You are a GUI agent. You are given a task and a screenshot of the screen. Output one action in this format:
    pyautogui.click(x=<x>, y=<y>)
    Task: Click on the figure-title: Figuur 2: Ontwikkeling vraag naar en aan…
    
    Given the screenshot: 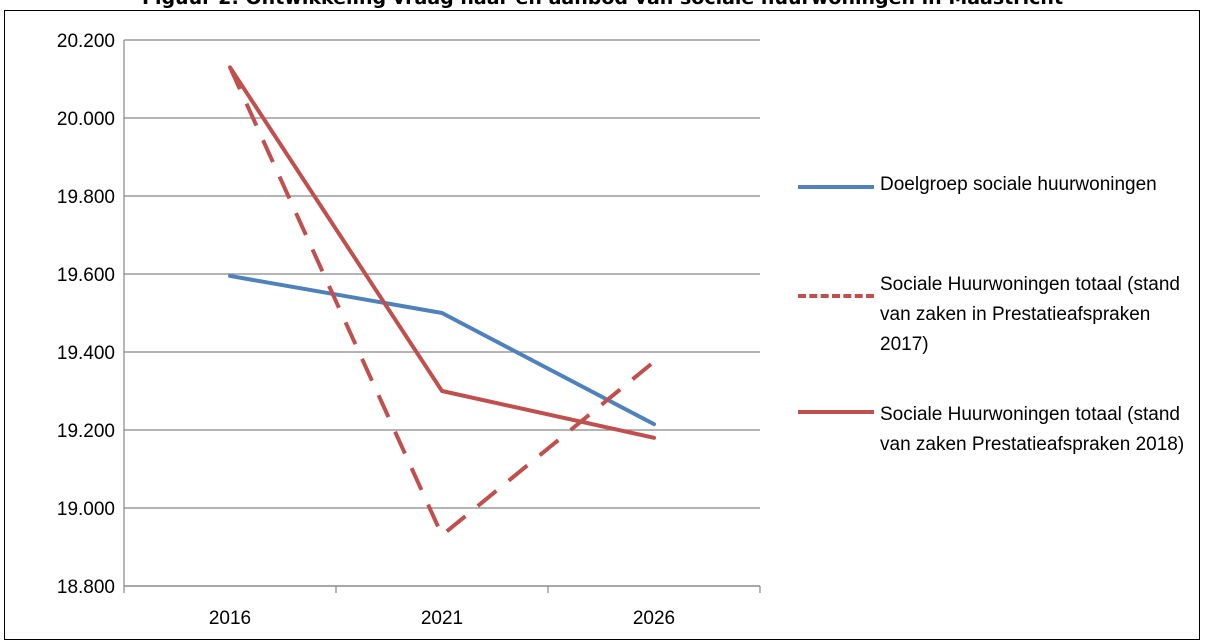 What is the action you would take?
    pyautogui.click(x=602, y=4)
    